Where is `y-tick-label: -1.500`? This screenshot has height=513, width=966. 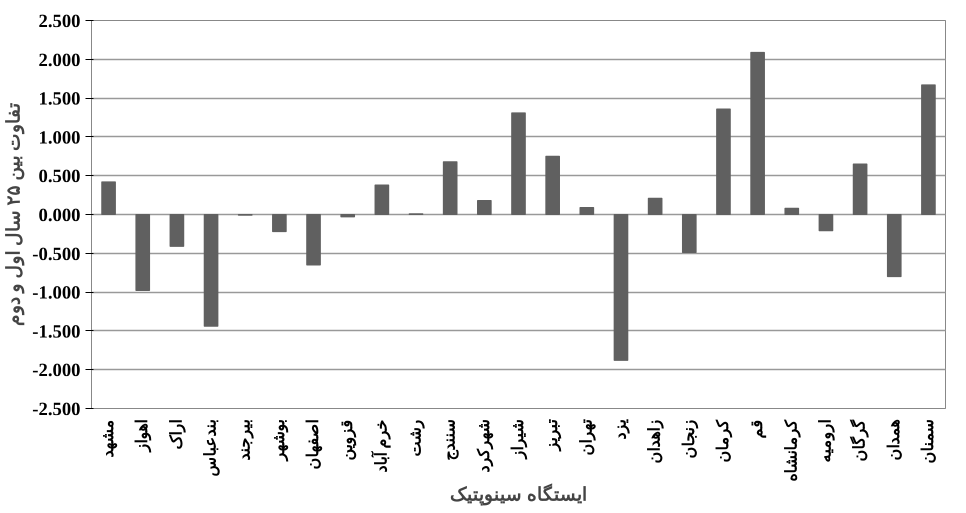
y-tick-label: -1.500 is located at coordinates (56, 331).